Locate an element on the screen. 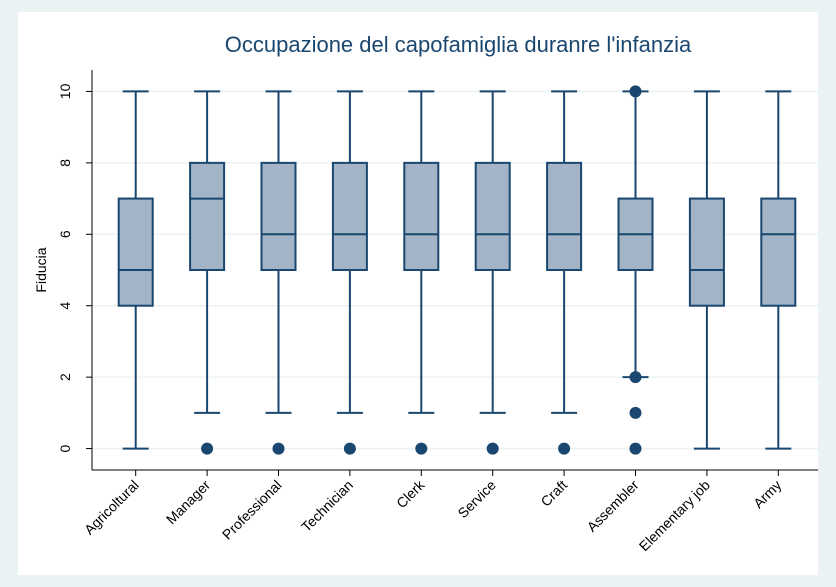 The height and width of the screenshot is (587, 836). y-tick-label: 10 is located at coordinates (65, 91).